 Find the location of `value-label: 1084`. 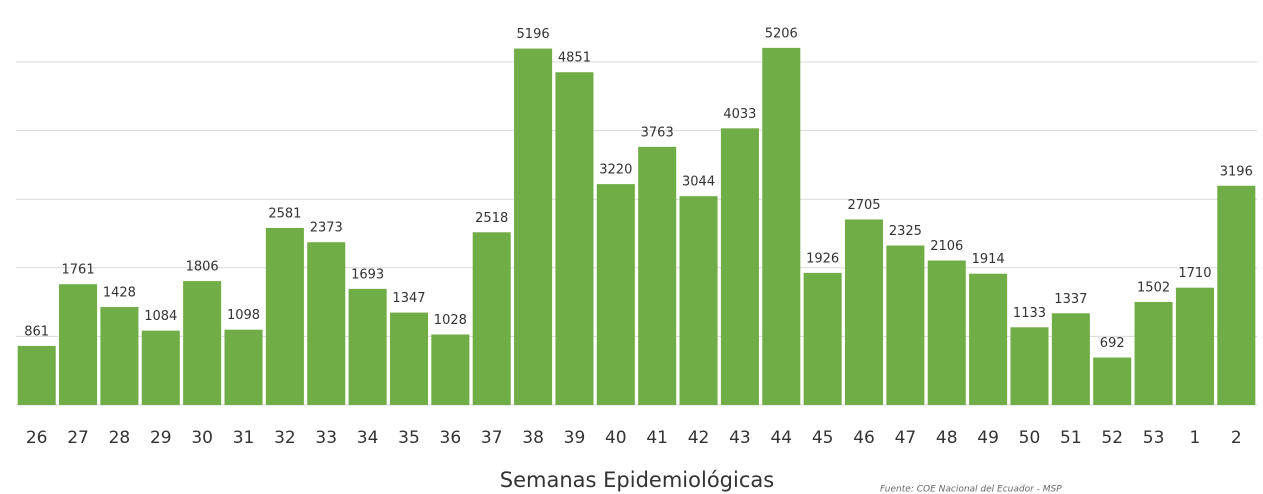

value-label: 1084 is located at coordinates (160, 316).